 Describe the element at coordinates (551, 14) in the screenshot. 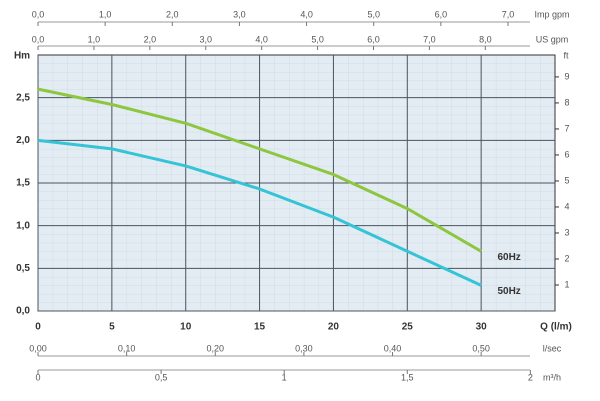

I see `secondary-axis-title: Imp gpm` at that location.